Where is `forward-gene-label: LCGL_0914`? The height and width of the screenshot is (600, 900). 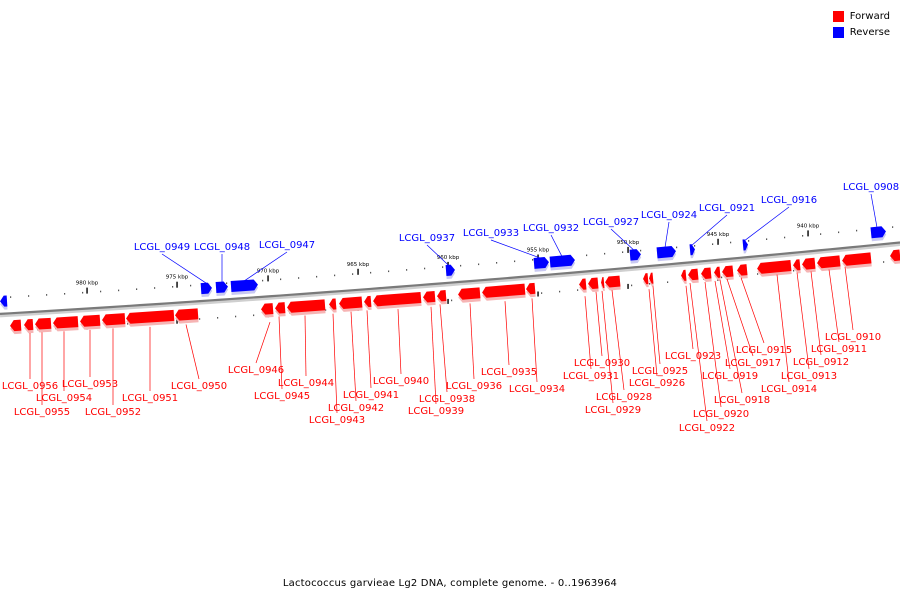 forward-gene-label: LCGL_0914 is located at coordinates (789, 389).